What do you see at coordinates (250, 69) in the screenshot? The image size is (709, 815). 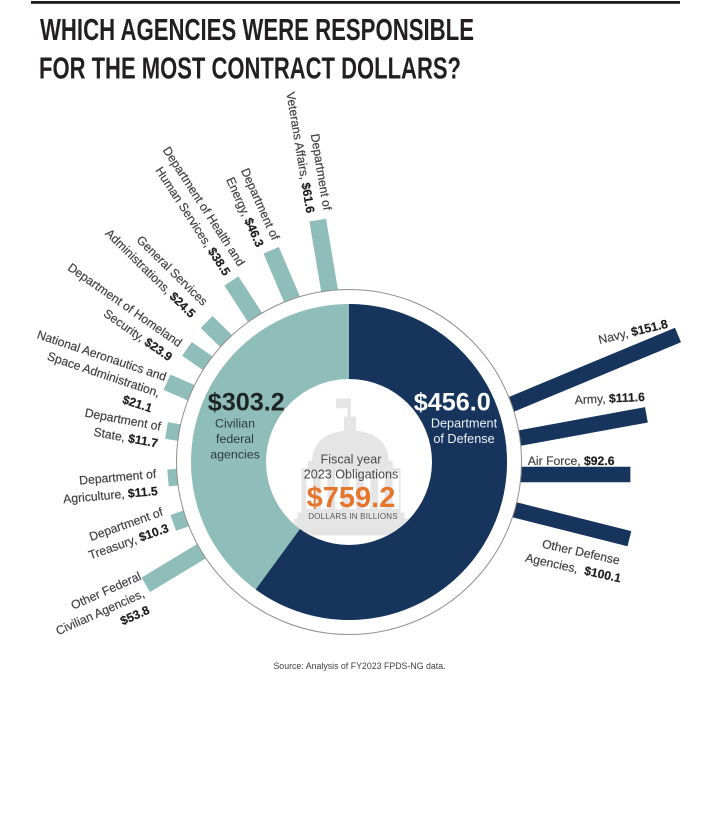 I see `svg-text: FOR THE MOST CONTRACT DOLLARS?` at bounding box center [250, 69].